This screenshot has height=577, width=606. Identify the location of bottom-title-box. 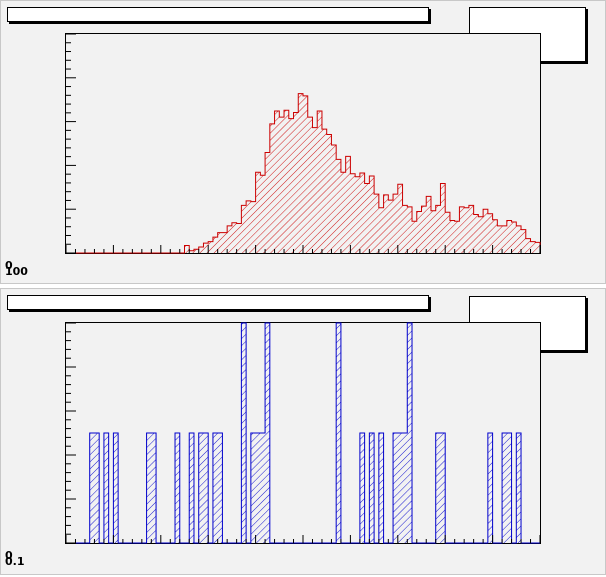
(218, 302).